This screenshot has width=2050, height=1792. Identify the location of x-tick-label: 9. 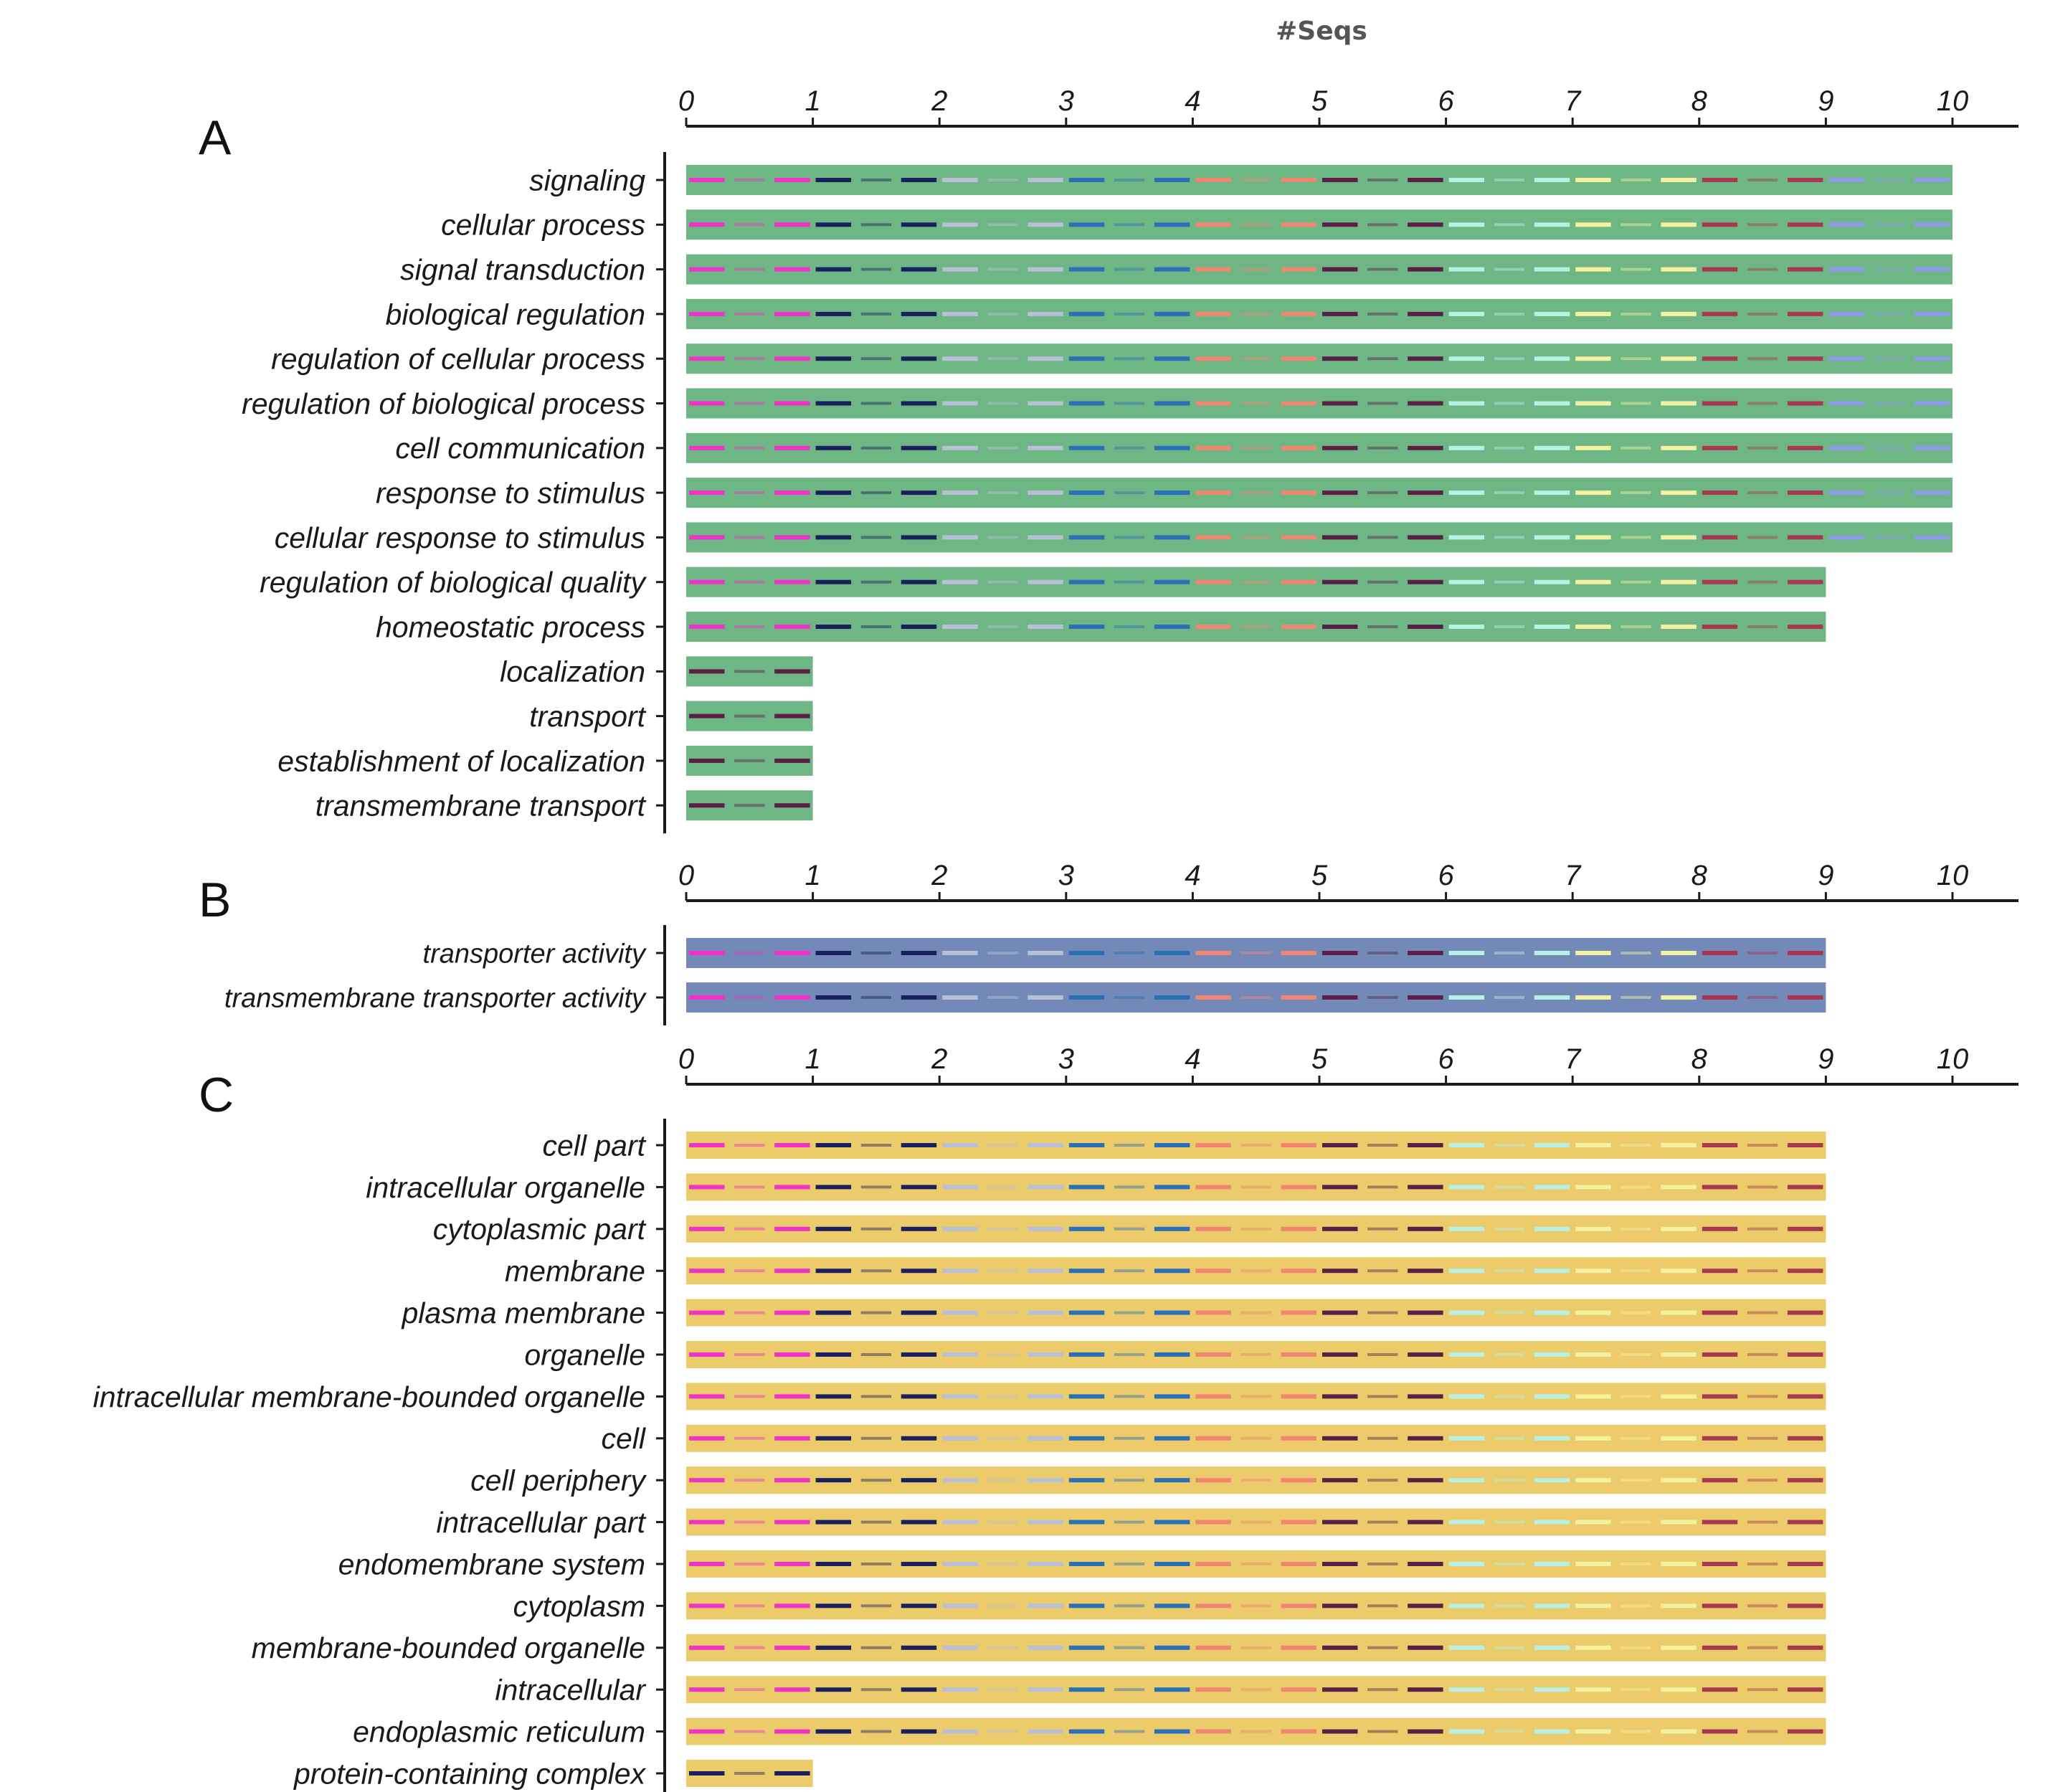
(1825, 875).